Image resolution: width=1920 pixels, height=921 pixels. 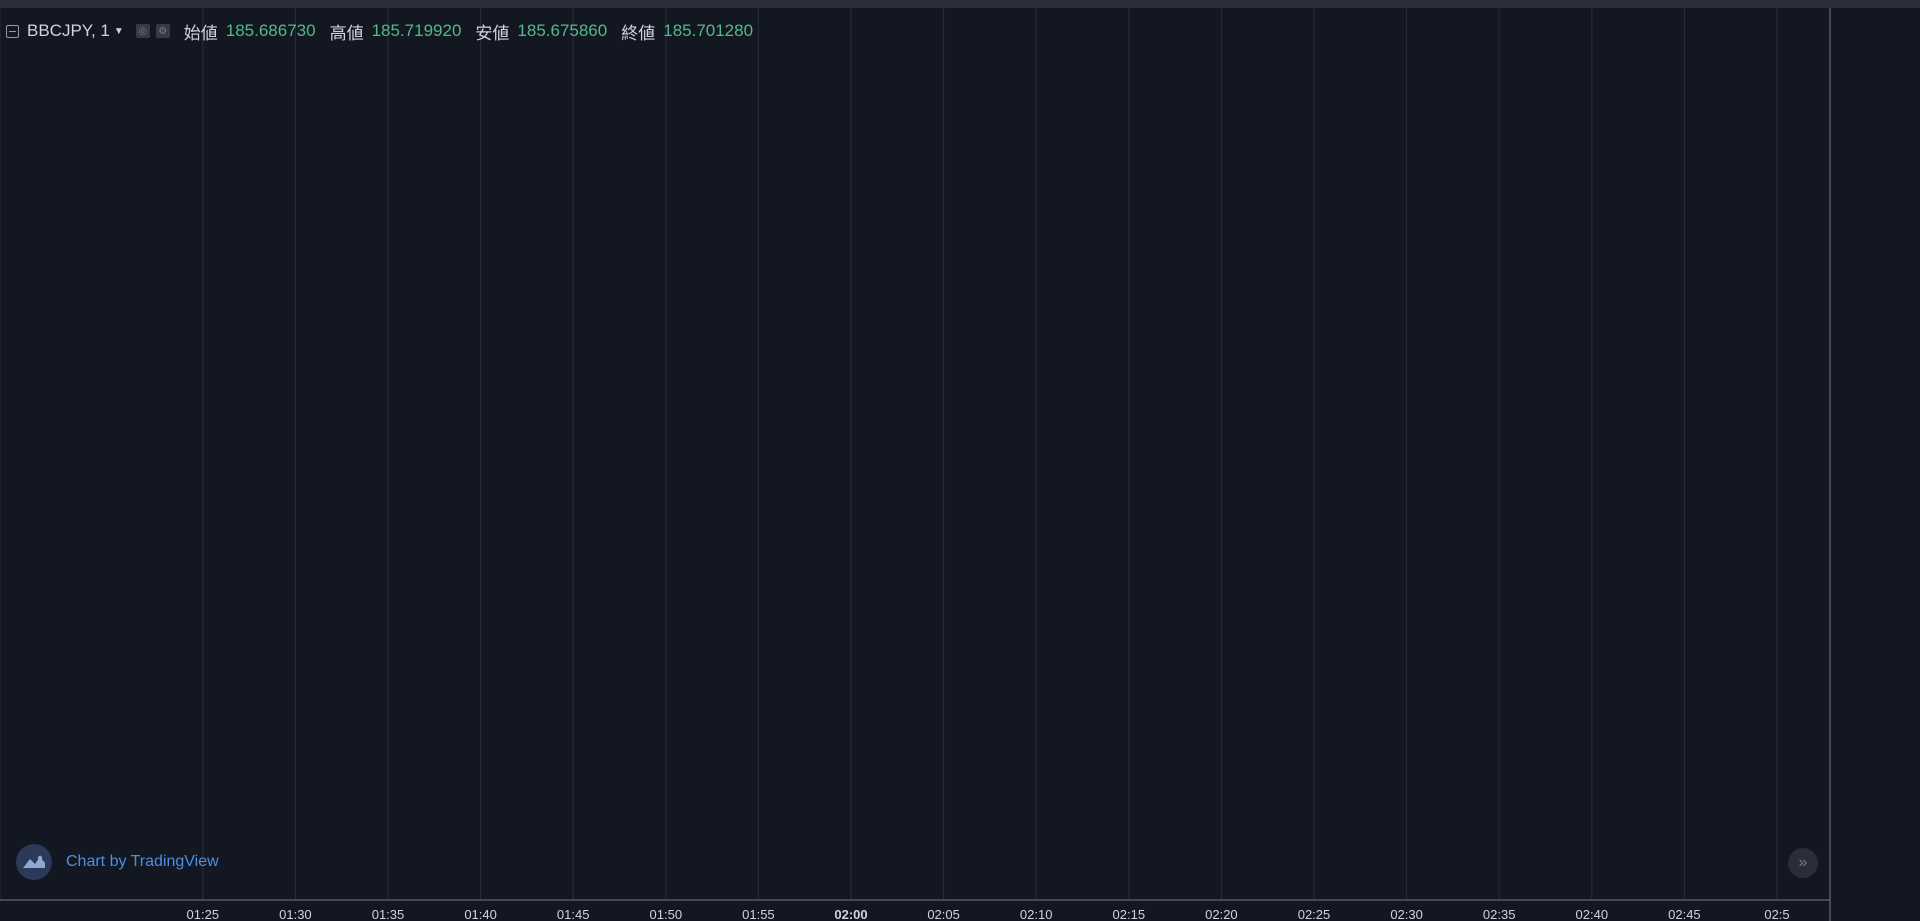 What do you see at coordinates (1129, 914) in the screenshot?
I see `x-tick-label: 02:15` at bounding box center [1129, 914].